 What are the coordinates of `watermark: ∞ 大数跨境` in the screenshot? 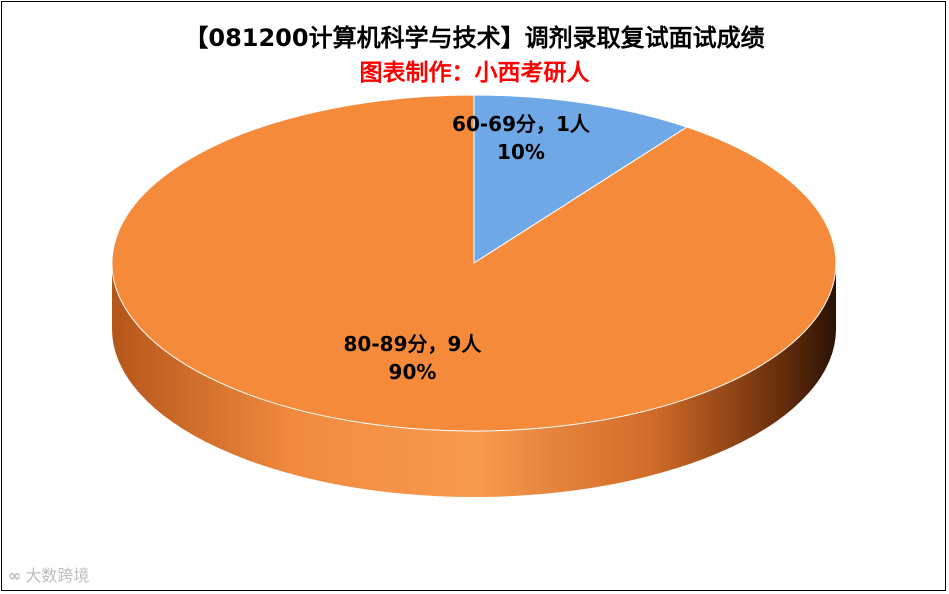 It's located at (48, 574).